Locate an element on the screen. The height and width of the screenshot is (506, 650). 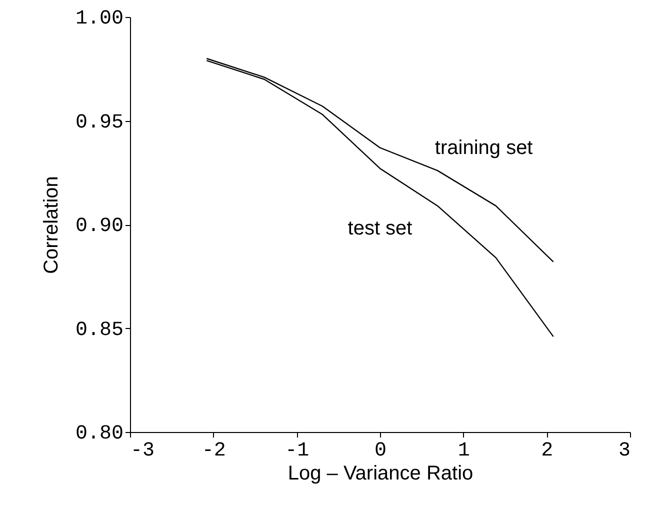
series-label: test set is located at coordinates (380, 228).